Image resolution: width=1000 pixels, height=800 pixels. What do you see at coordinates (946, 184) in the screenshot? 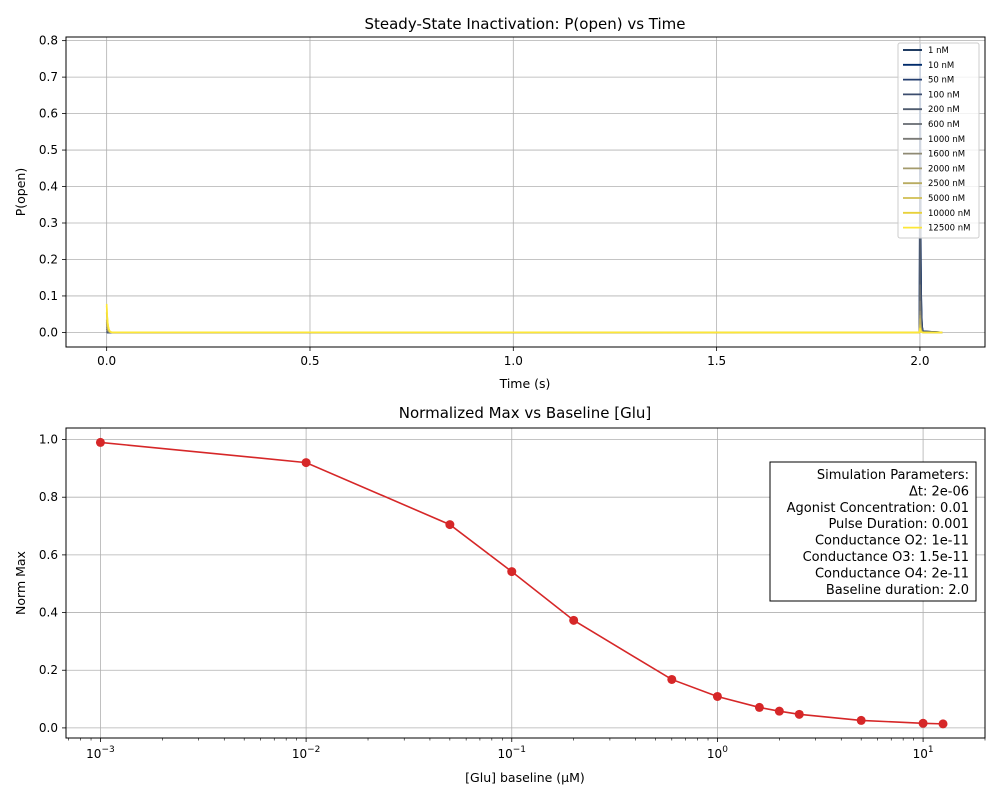
I see `chart1-legend-label: 2500 nM` at bounding box center [946, 184].